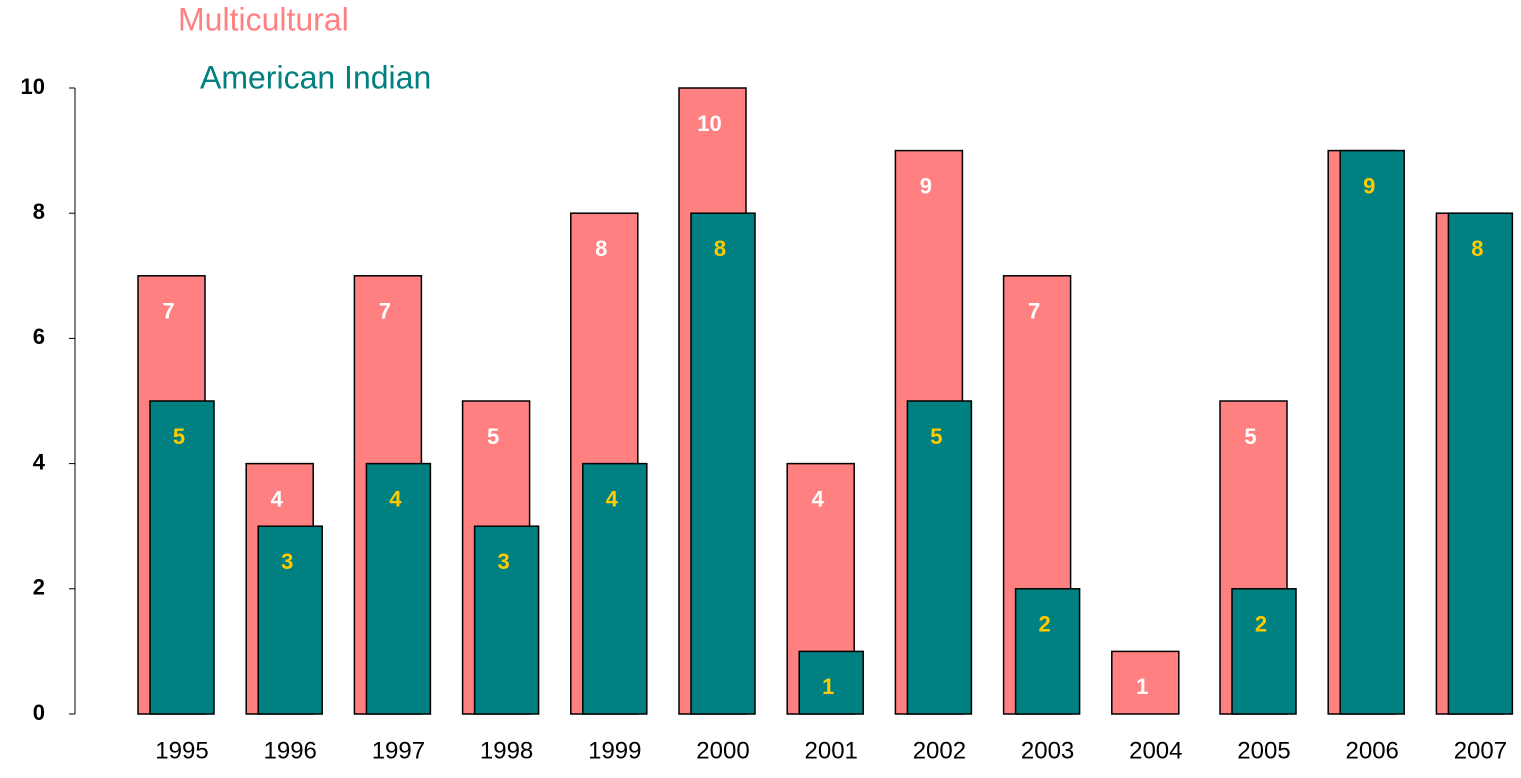 This screenshot has width=1521, height=778. What do you see at coordinates (939, 750) in the screenshot?
I see `x-tick-label: 2002` at bounding box center [939, 750].